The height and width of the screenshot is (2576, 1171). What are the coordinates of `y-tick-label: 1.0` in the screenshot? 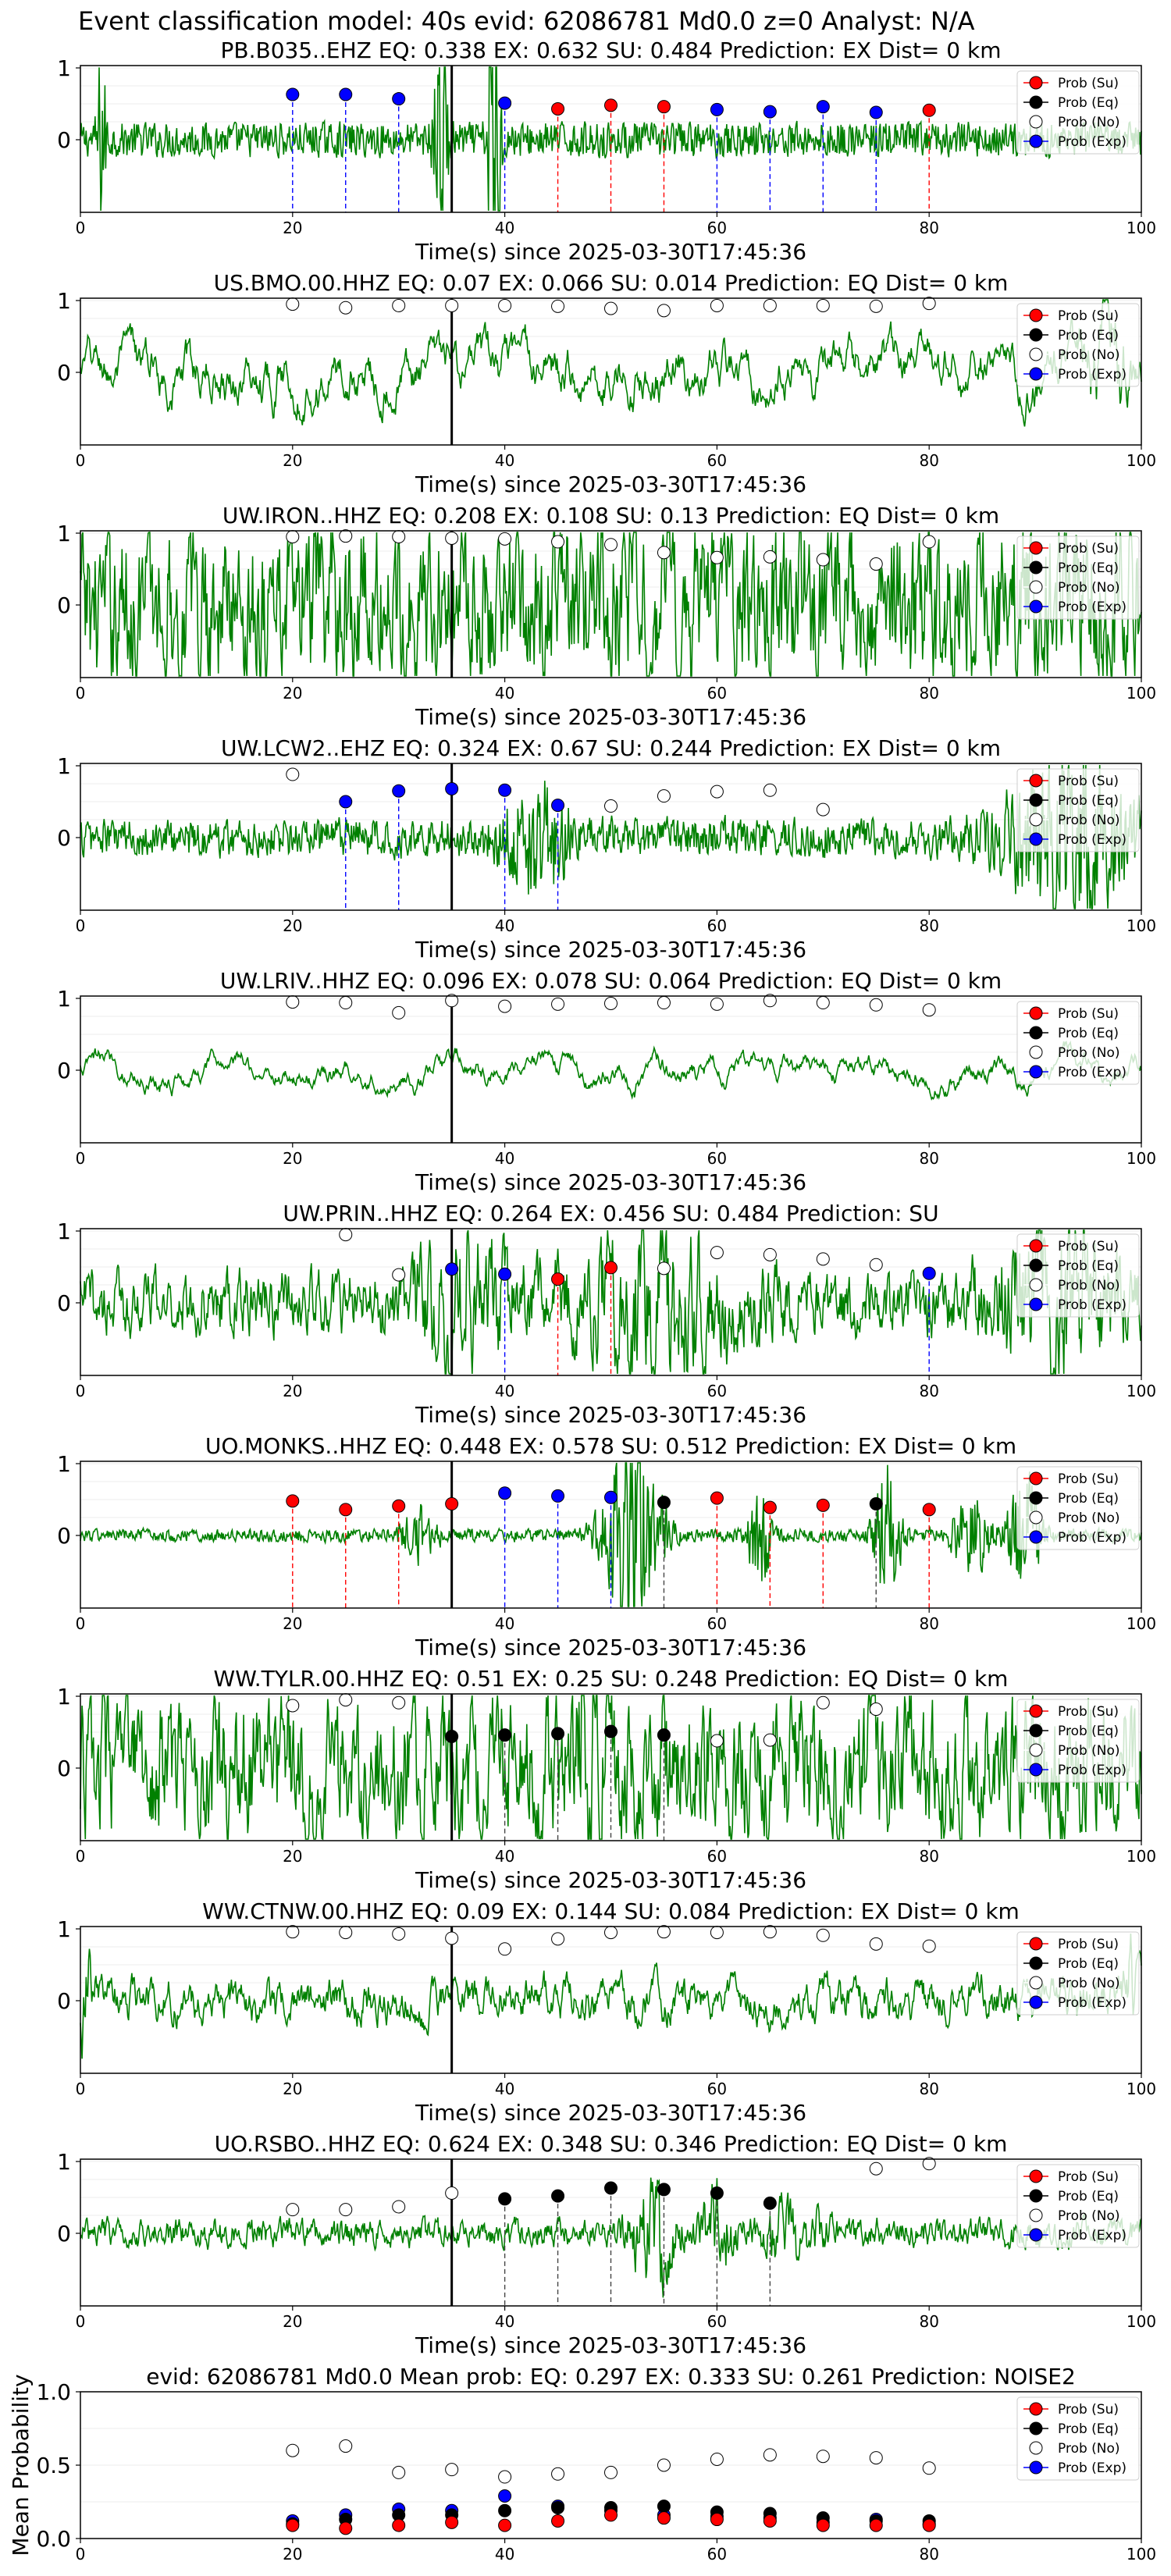 It's located at (54, 2392).